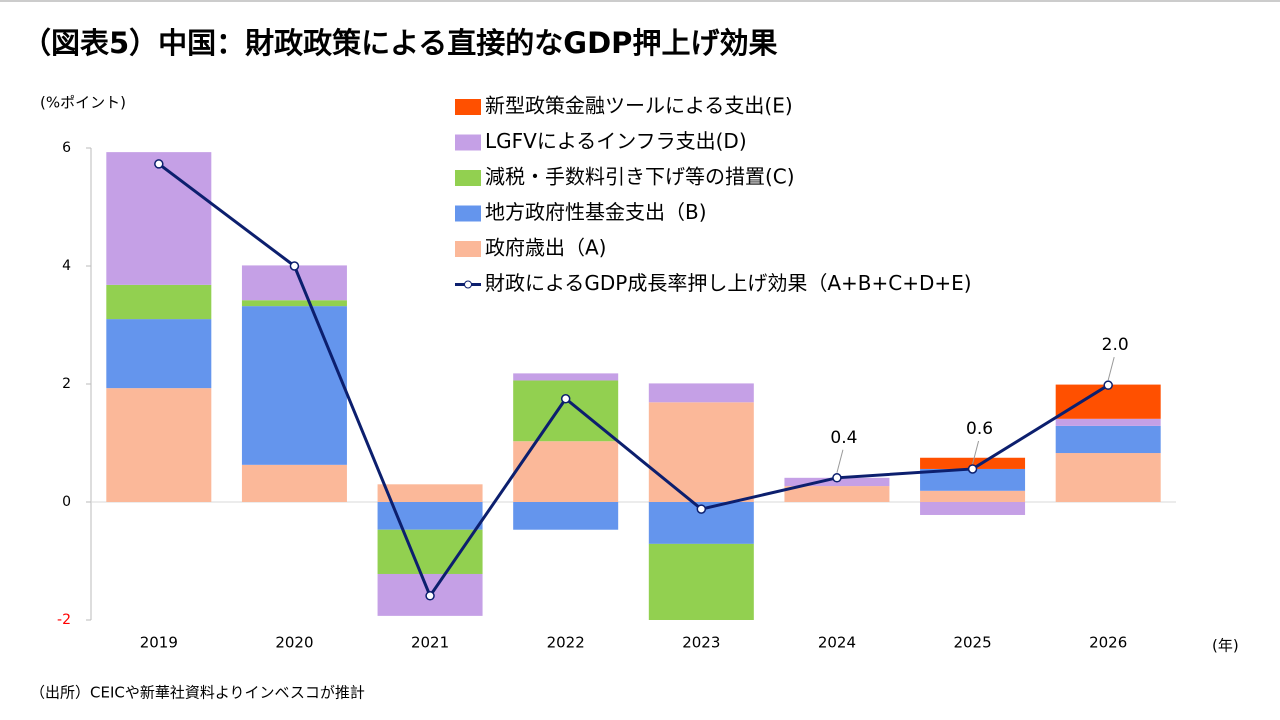 The height and width of the screenshot is (720, 1280). Describe the element at coordinates (294, 643) in the screenshot. I see `x-tick-label: 2020` at that location.